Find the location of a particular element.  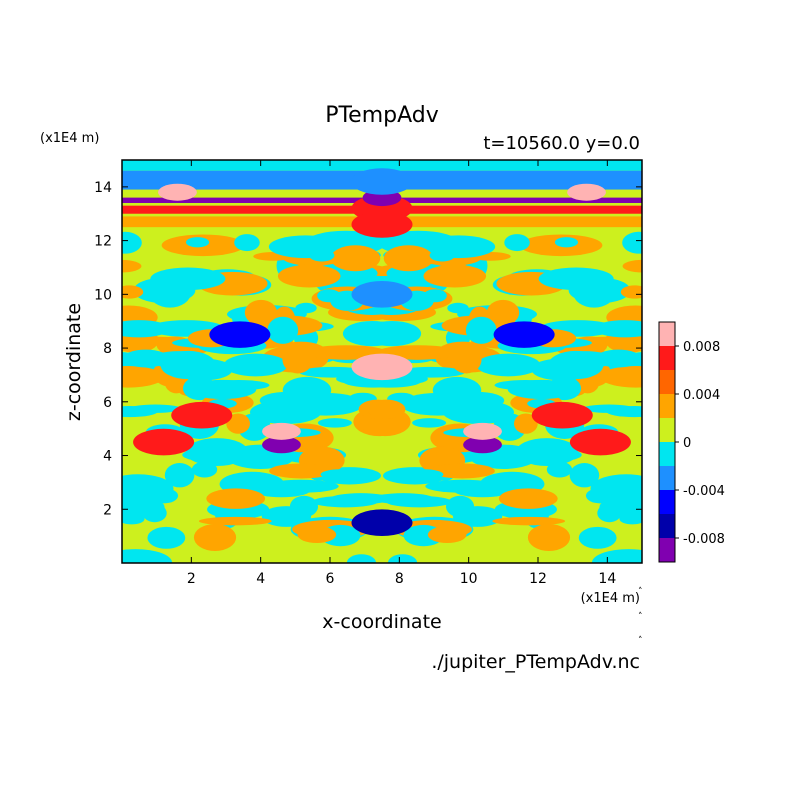

small-markers: ˄ ˄ ˄ is located at coordinates (640, 616).